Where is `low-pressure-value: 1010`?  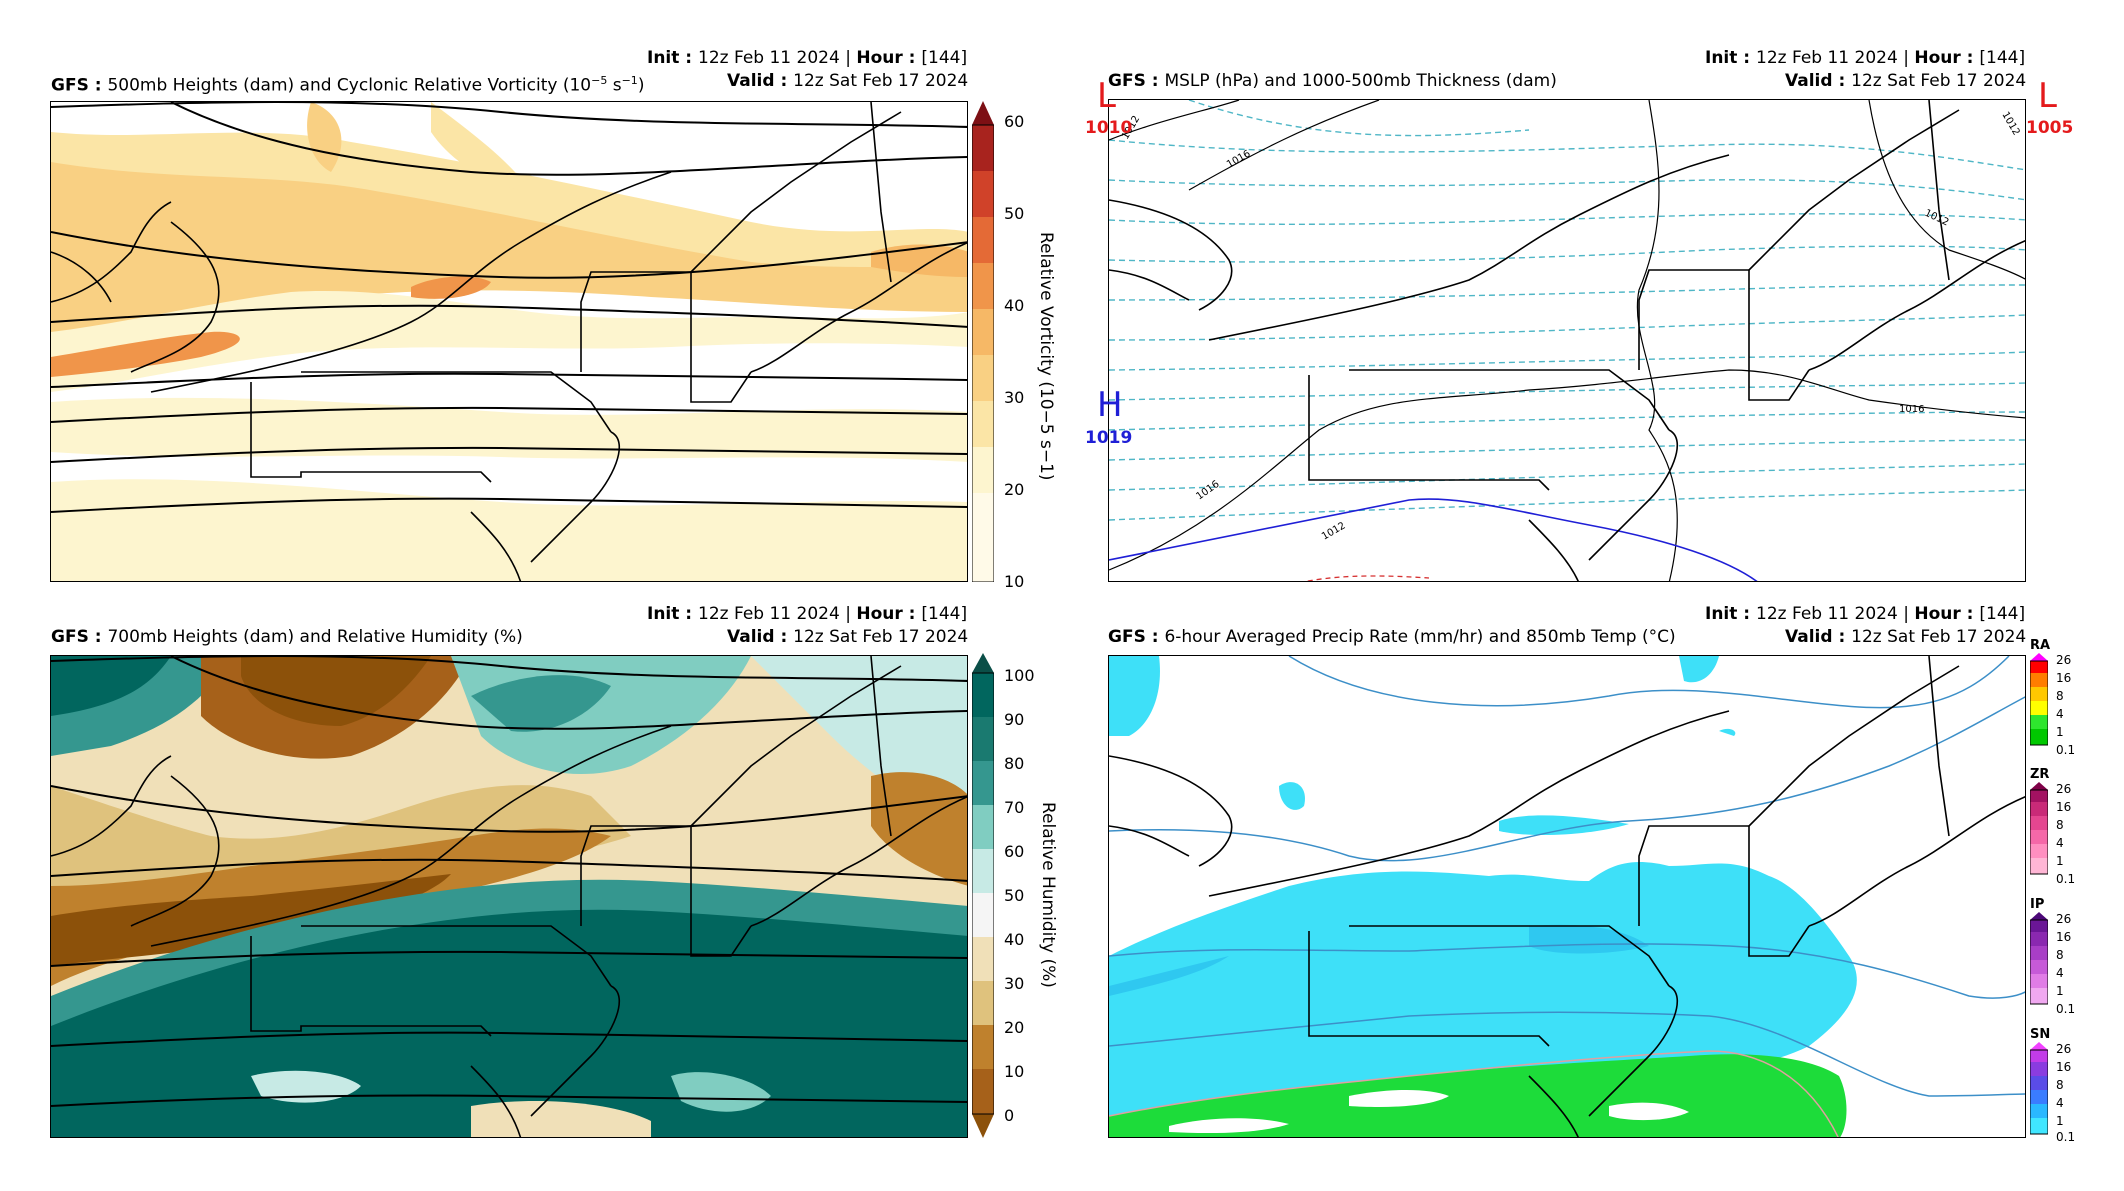
low-pressure-value: 1010 is located at coordinates (1109, 128).